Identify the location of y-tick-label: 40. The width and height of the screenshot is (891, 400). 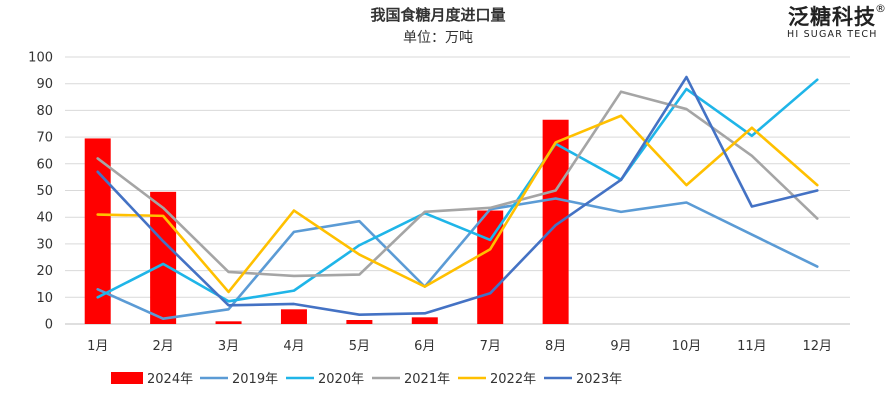
(44, 218).